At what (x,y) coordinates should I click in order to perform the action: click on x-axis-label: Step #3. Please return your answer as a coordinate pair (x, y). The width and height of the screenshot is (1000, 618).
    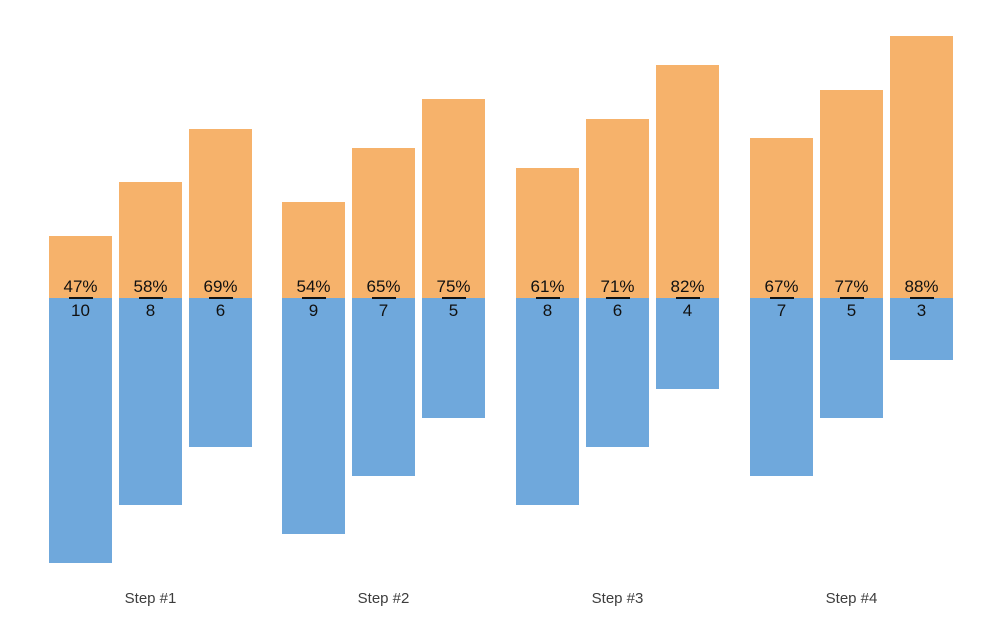
    Looking at the image, I should click on (617, 598).